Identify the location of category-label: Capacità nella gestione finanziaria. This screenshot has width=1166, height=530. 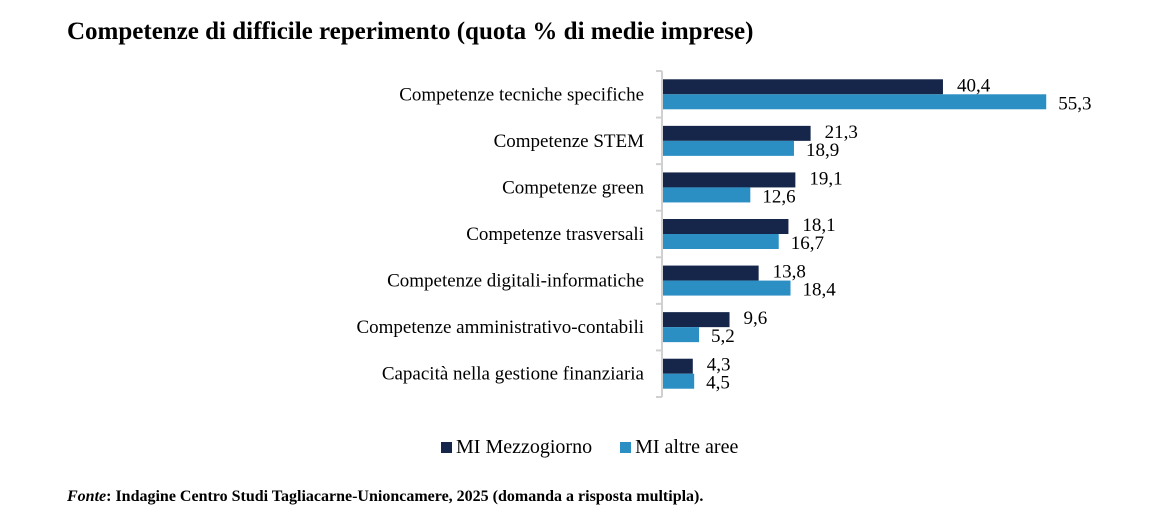
(513, 374).